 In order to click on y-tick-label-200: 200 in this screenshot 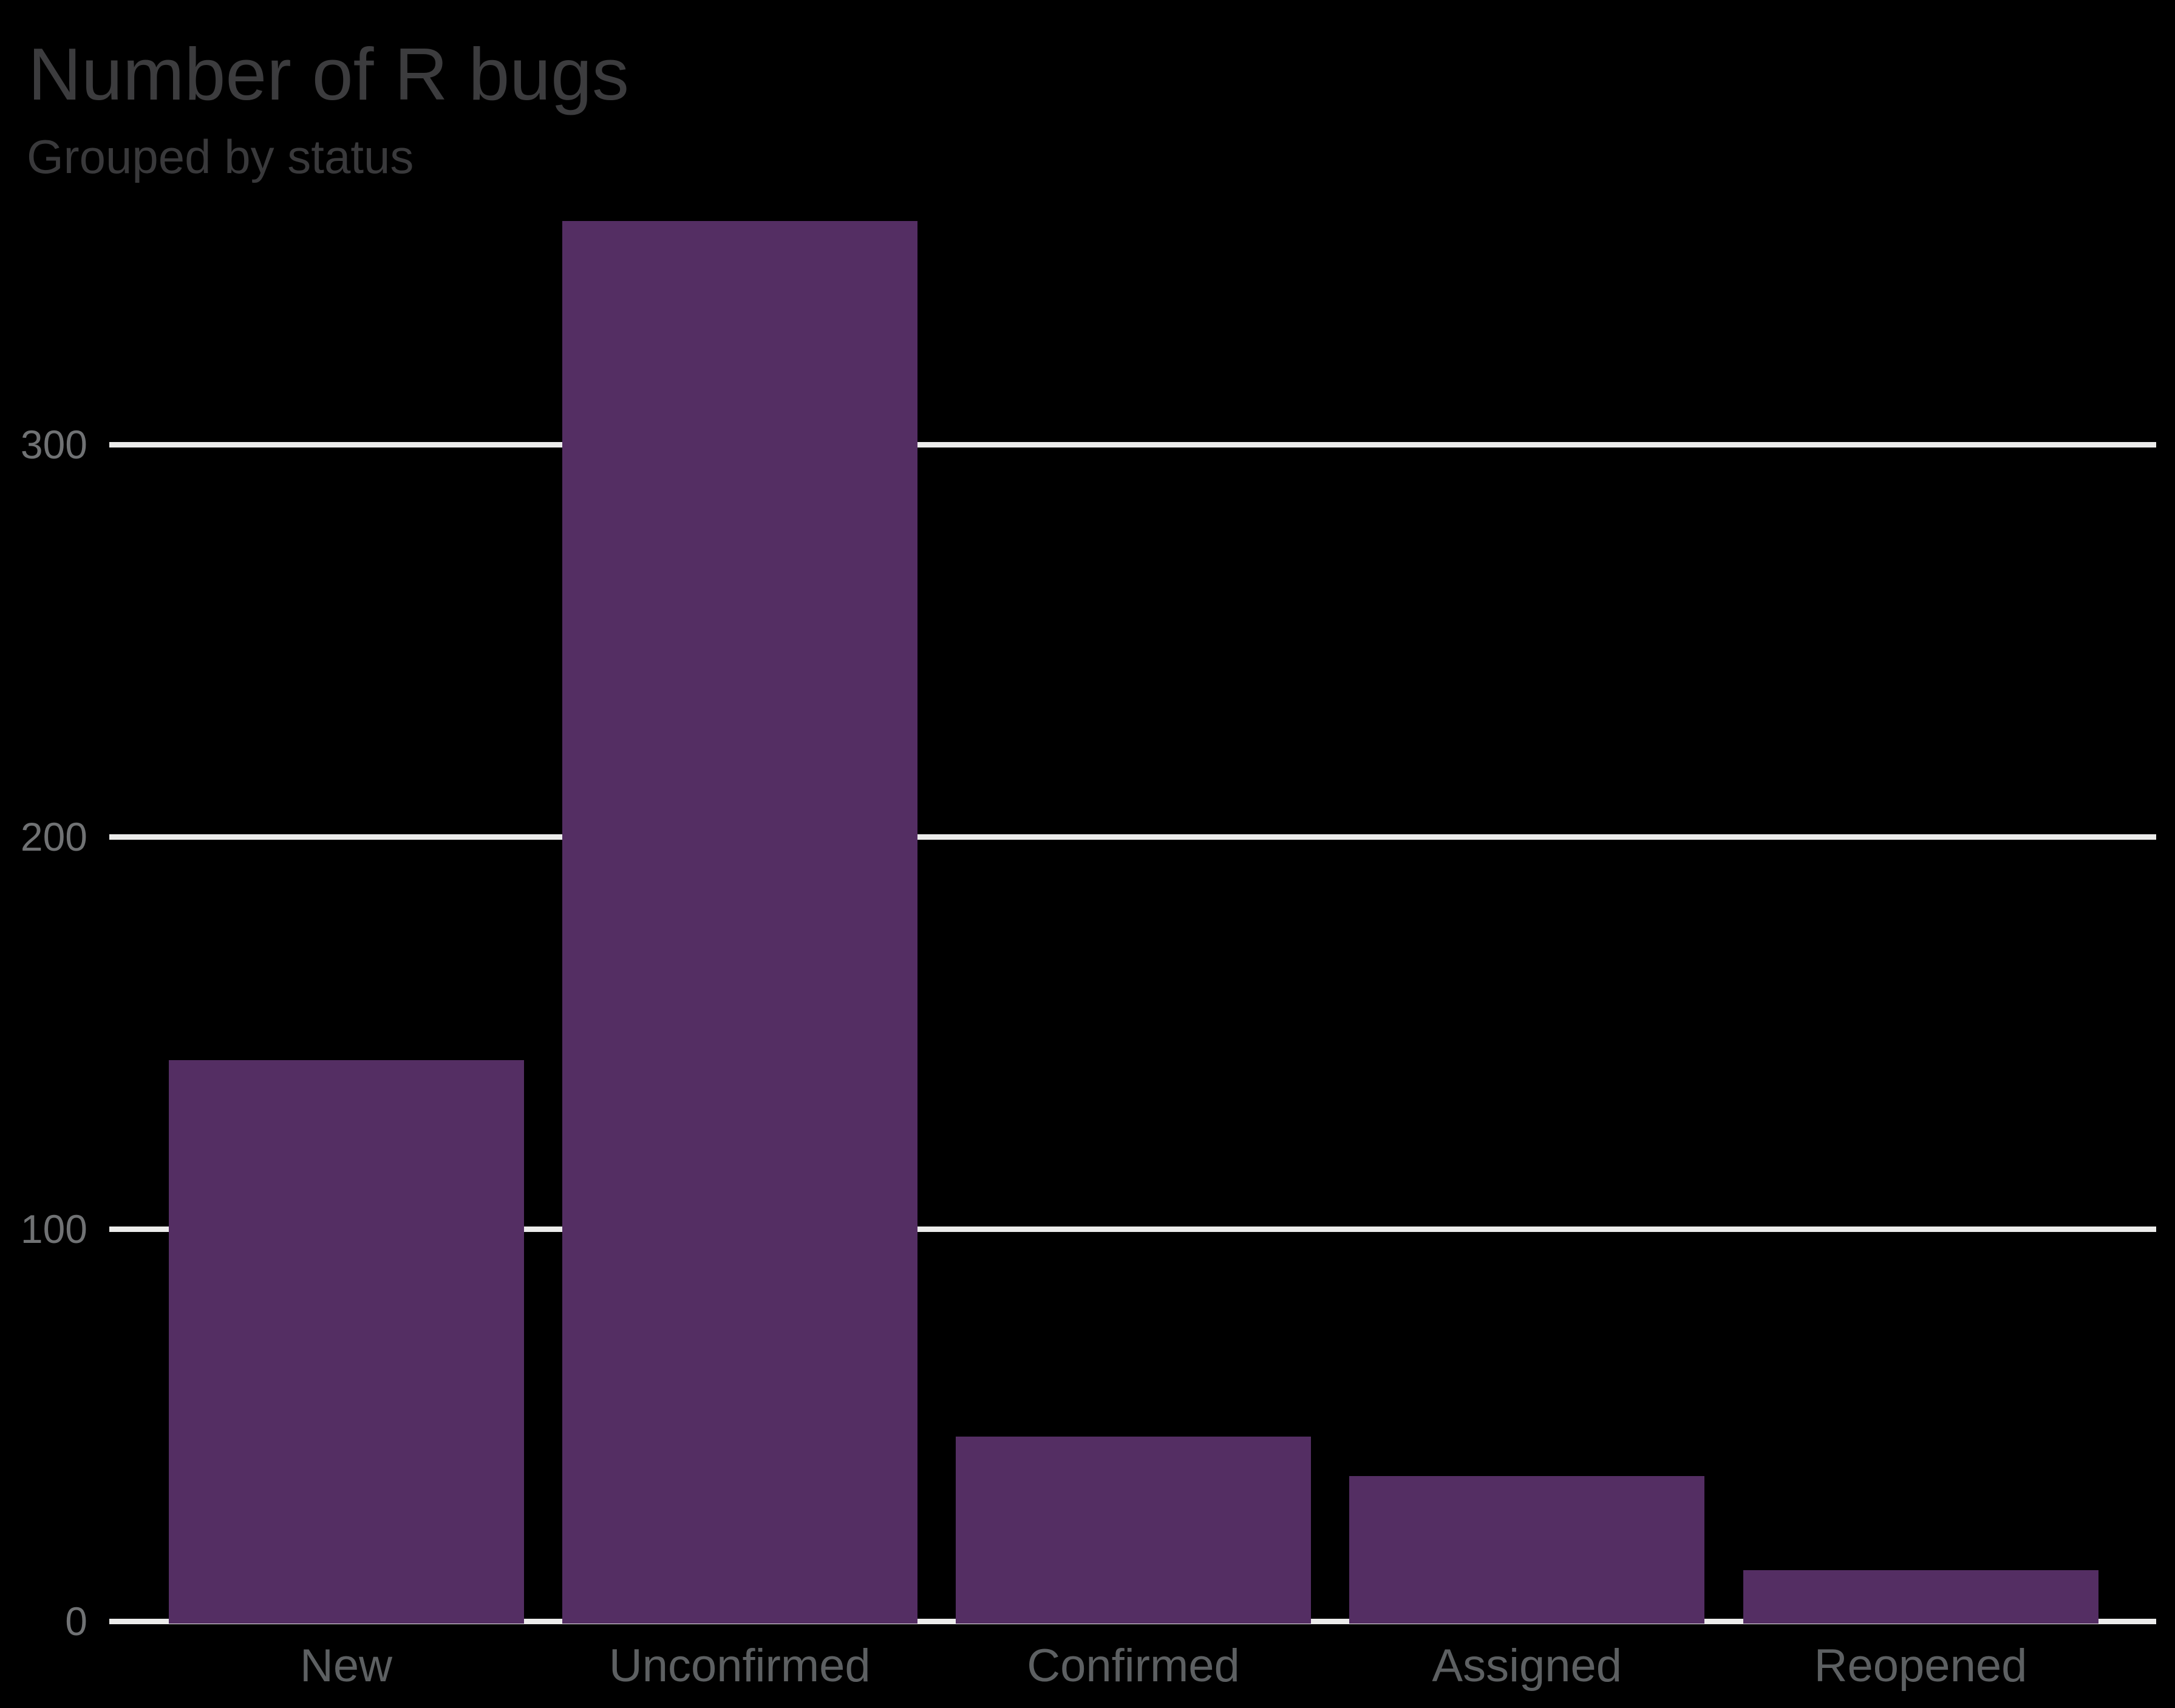, I will do `click(53, 836)`.